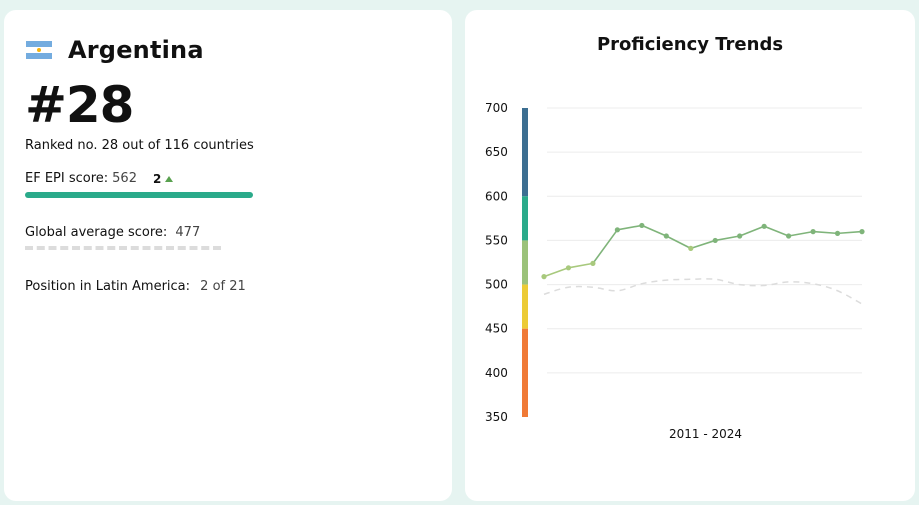 Image resolution: width=919 pixels, height=505 pixels. What do you see at coordinates (223, 286) in the screenshot?
I see `region-position-value: 2 of 21` at bounding box center [223, 286].